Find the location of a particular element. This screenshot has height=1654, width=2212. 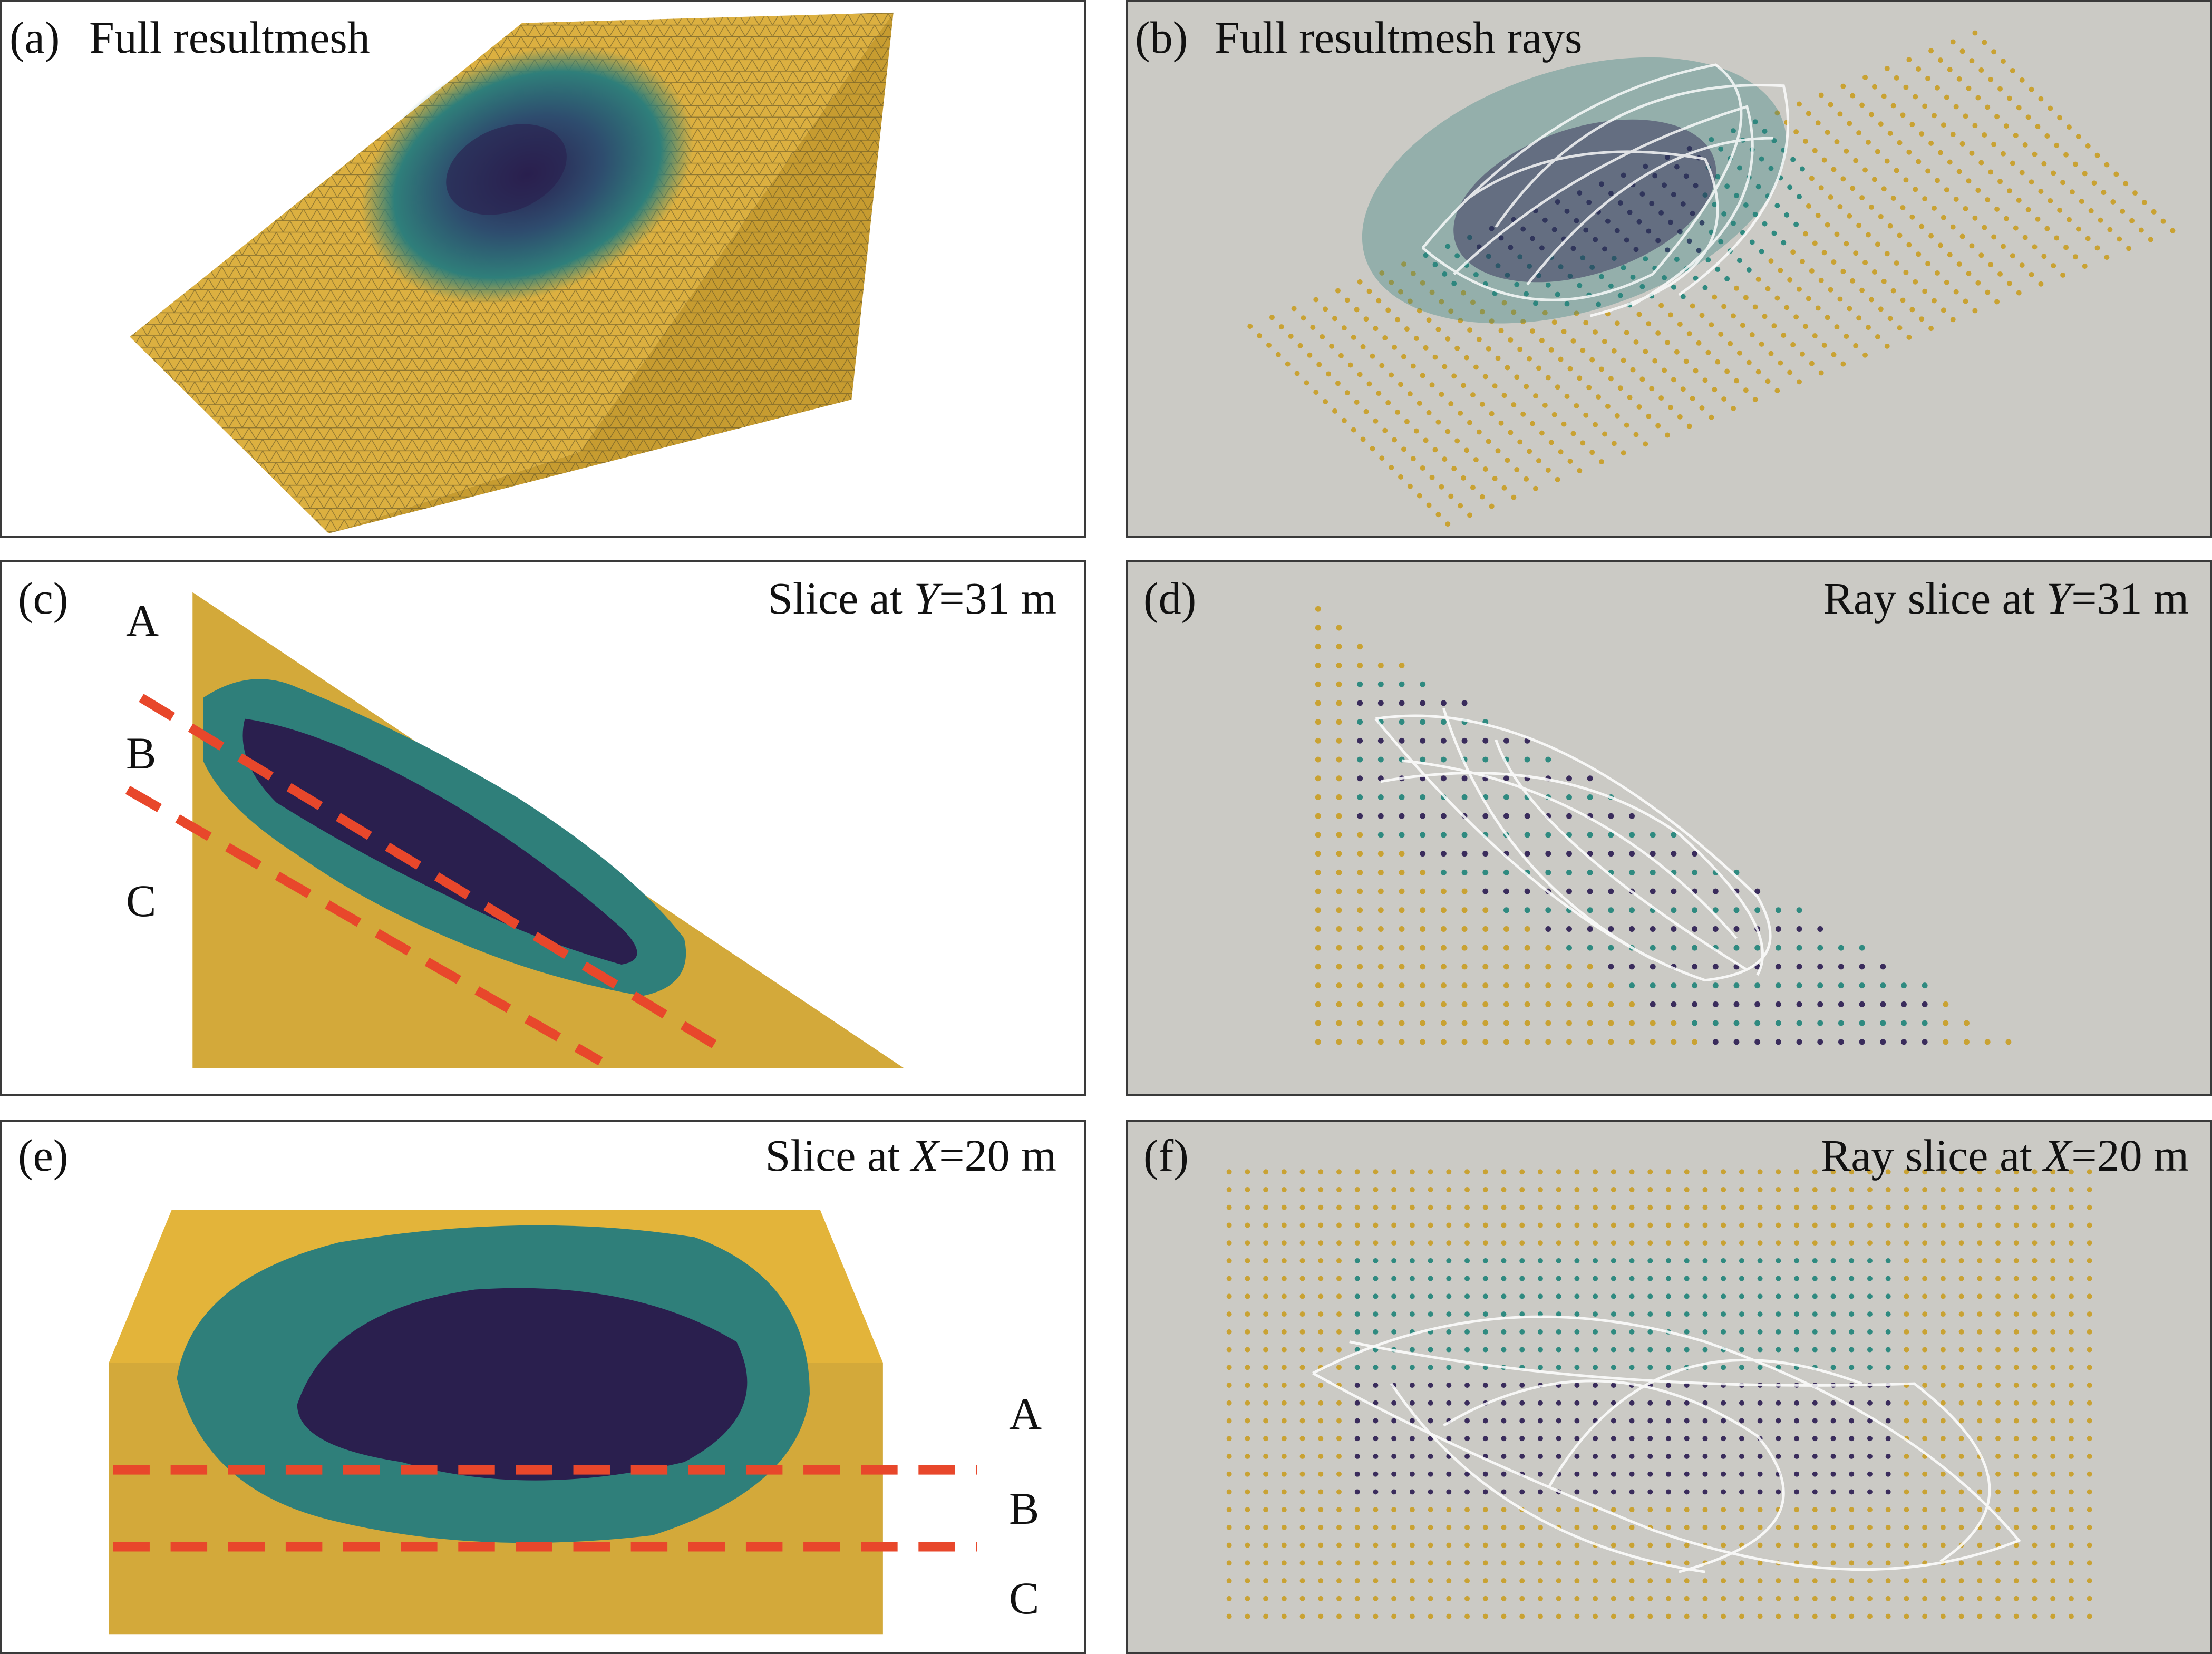

panel-label-d: (d) is located at coordinates (1170, 598).